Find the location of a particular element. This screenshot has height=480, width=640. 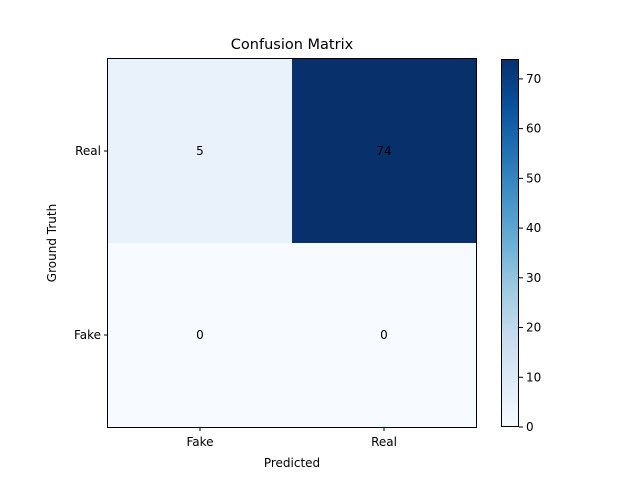

y-axis-ticks: Real Fake is located at coordinates (91, 243).